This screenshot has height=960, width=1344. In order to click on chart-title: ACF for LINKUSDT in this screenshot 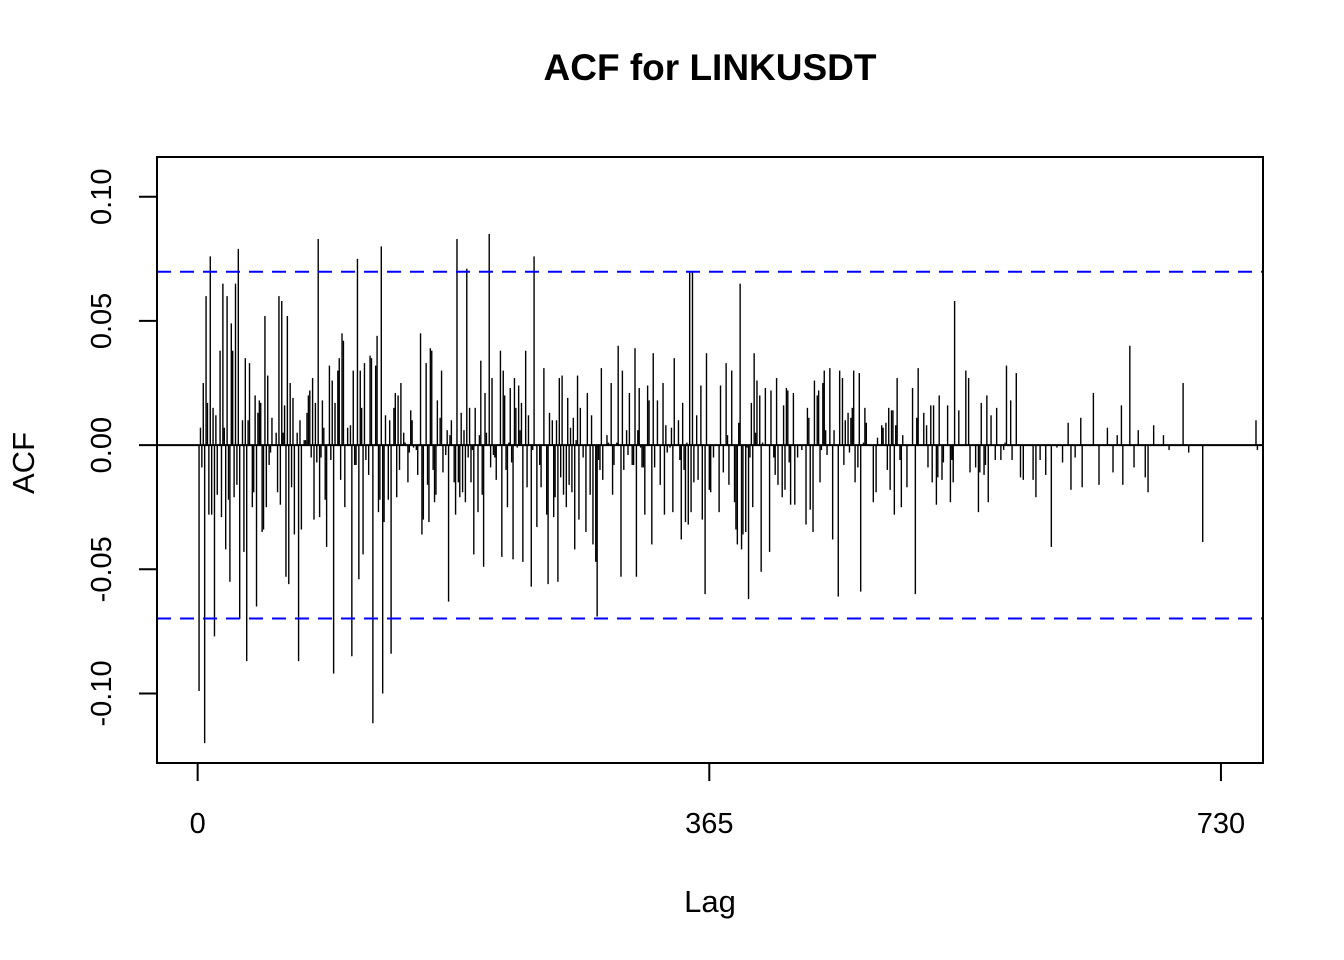, I will do `click(710, 67)`.